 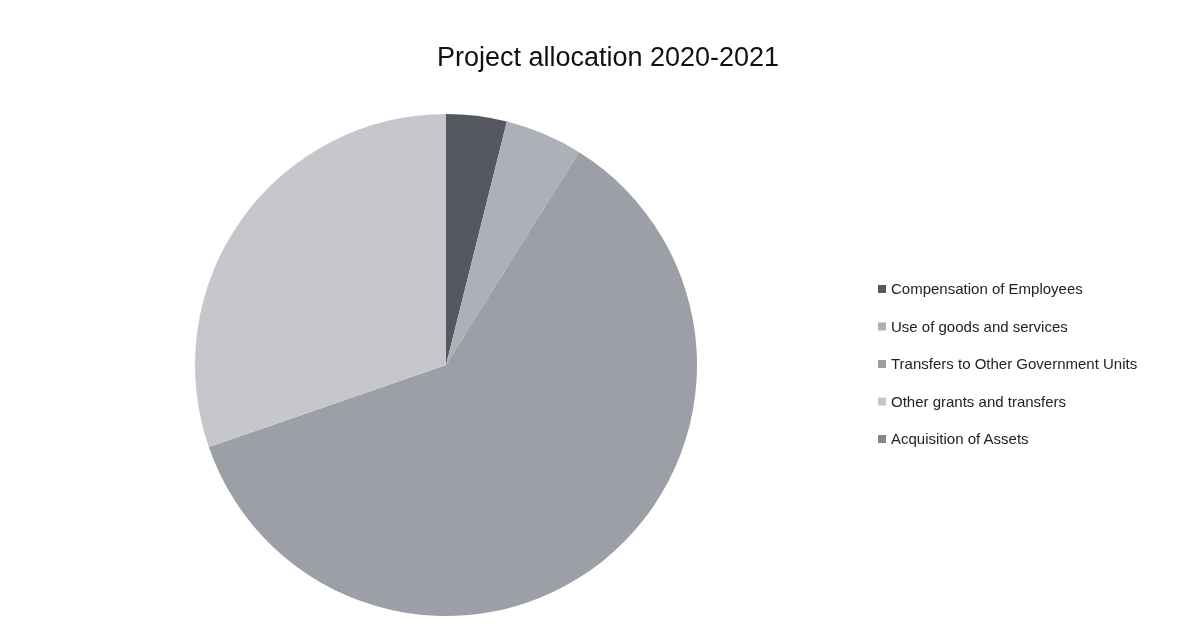 I want to click on legend-label: Use of goods and services, so click(x=979, y=326).